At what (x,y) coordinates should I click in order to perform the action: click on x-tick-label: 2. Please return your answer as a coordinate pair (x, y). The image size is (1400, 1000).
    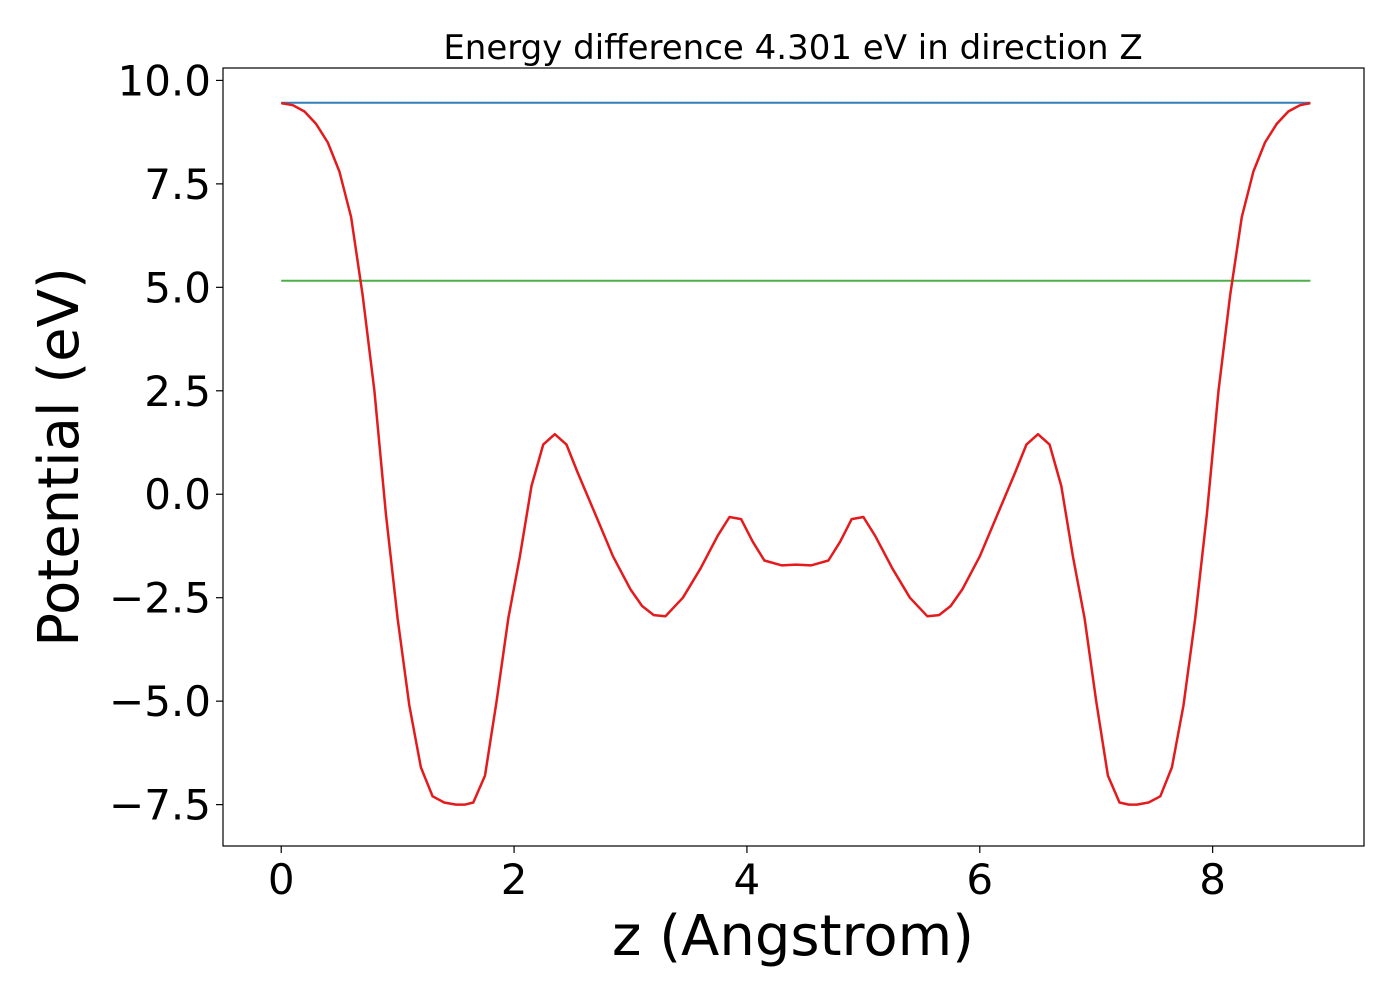
    Looking at the image, I should click on (514, 879).